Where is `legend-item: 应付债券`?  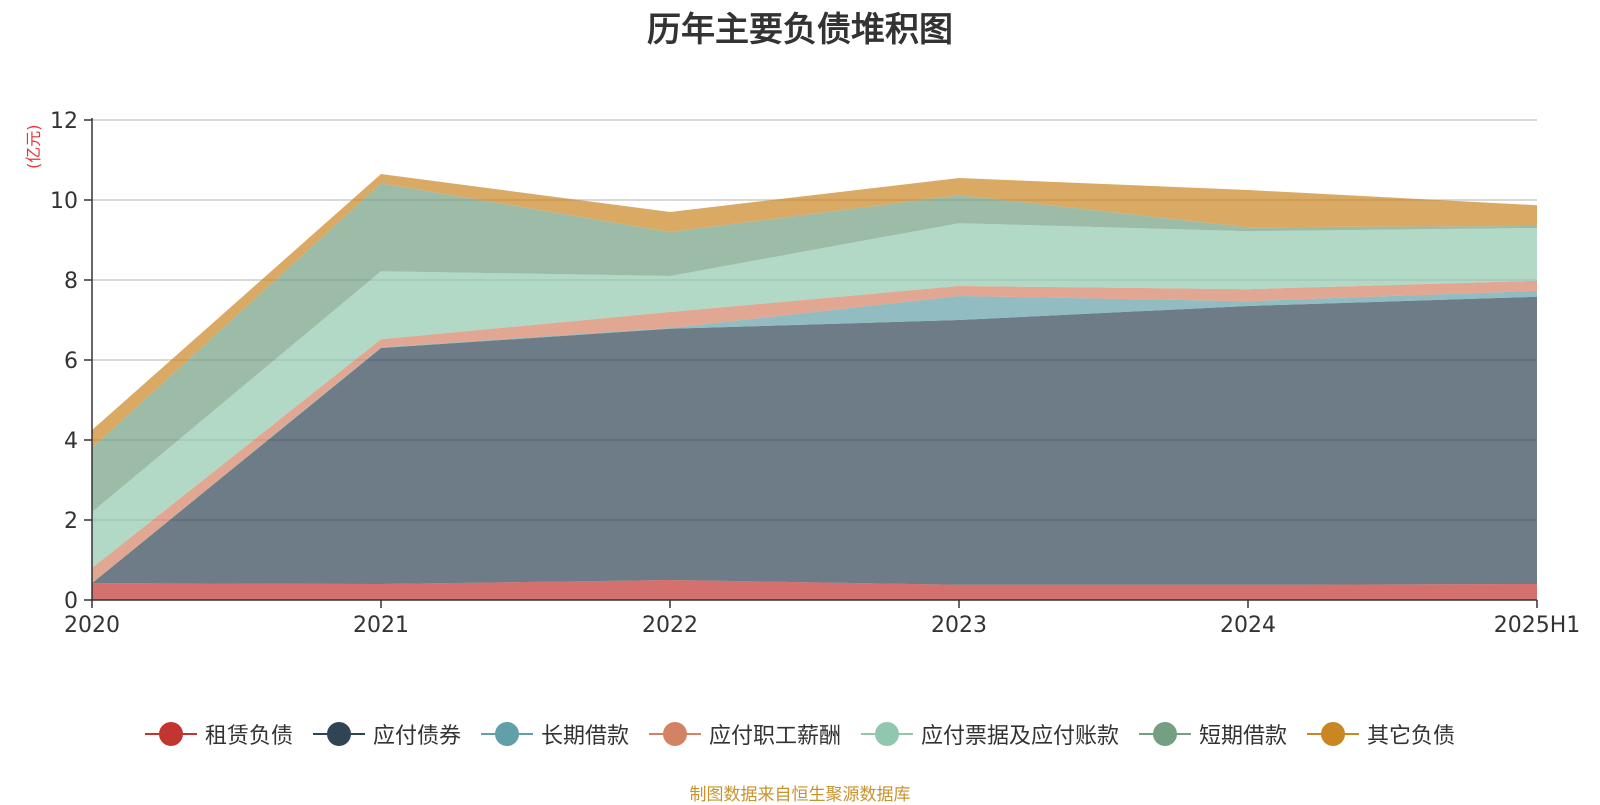 legend-item: 应付债券 is located at coordinates (386, 734).